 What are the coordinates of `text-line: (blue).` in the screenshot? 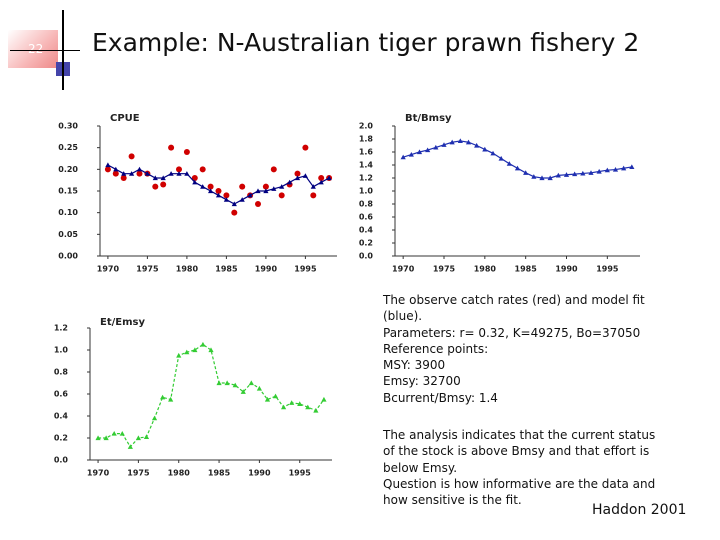 It's located at (403, 316).